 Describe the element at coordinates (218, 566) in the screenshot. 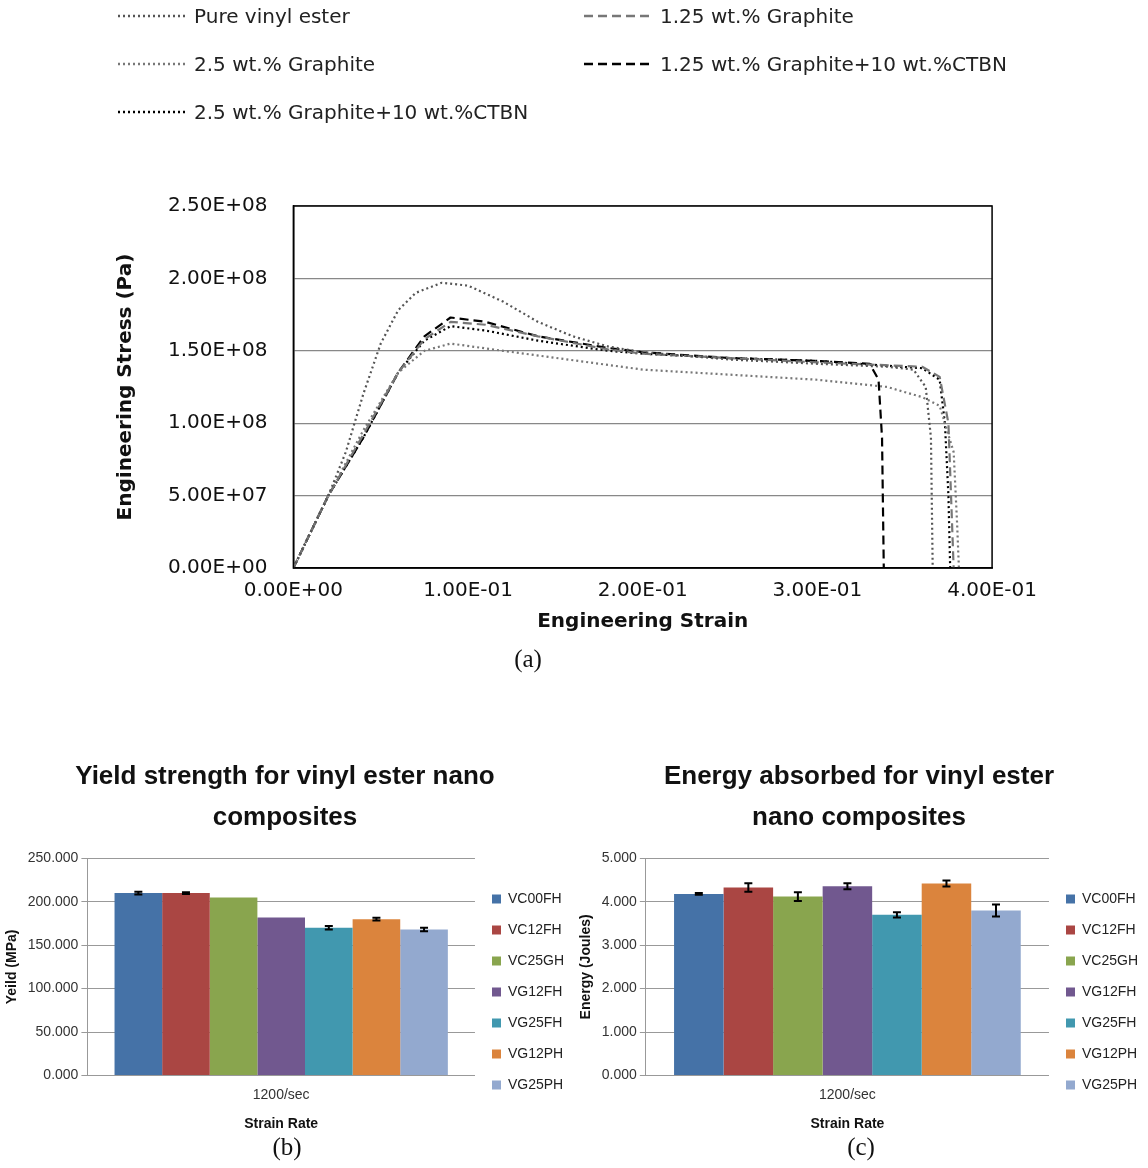

I see `y-tick-label: 0.00E+00` at that location.